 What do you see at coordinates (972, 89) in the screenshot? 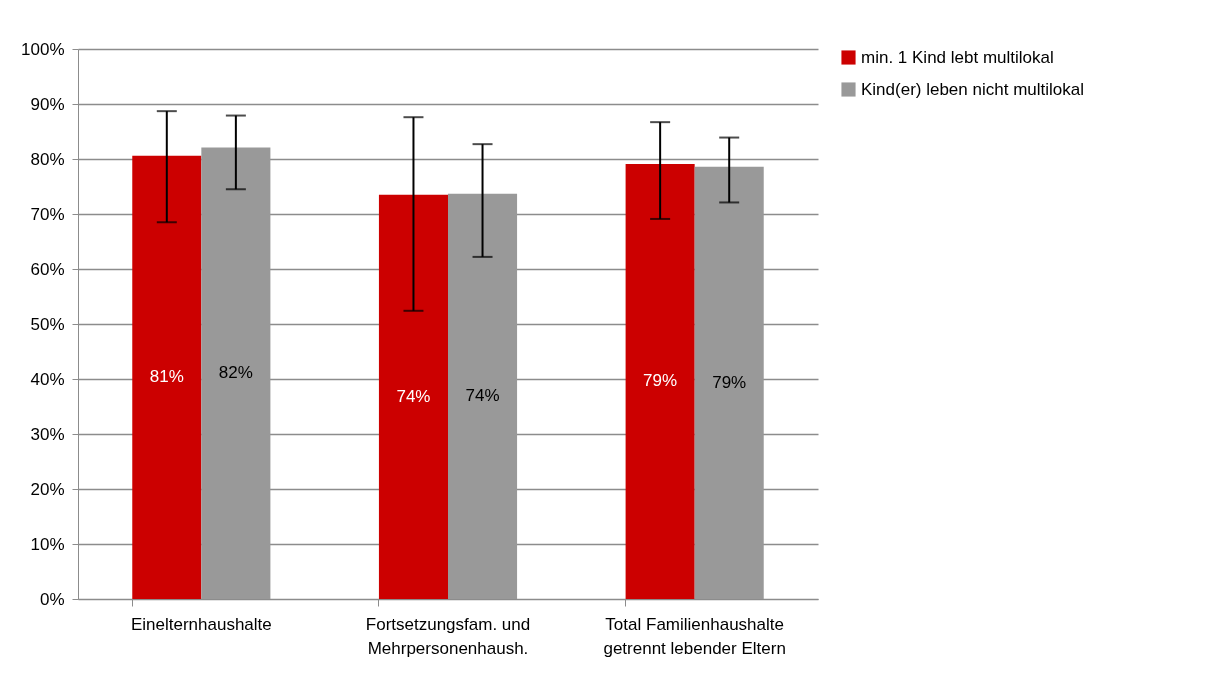
I see `legend-label: Kind(er) leben nicht multilokal` at bounding box center [972, 89].